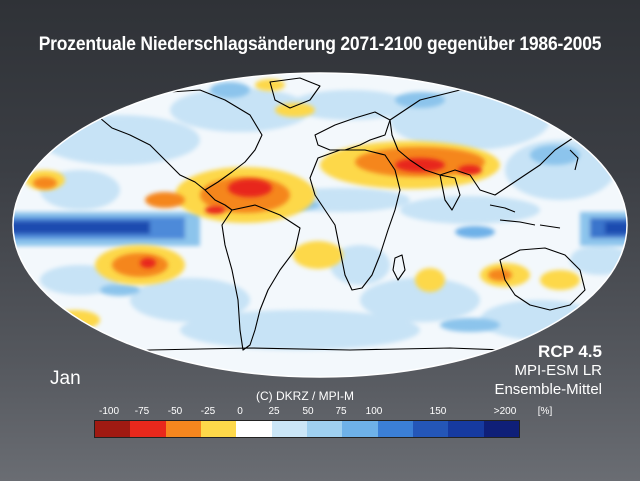 The image size is (640, 481). Describe the element at coordinates (142, 411) in the screenshot. I see `colorbar-tick-label: -75` at that location.